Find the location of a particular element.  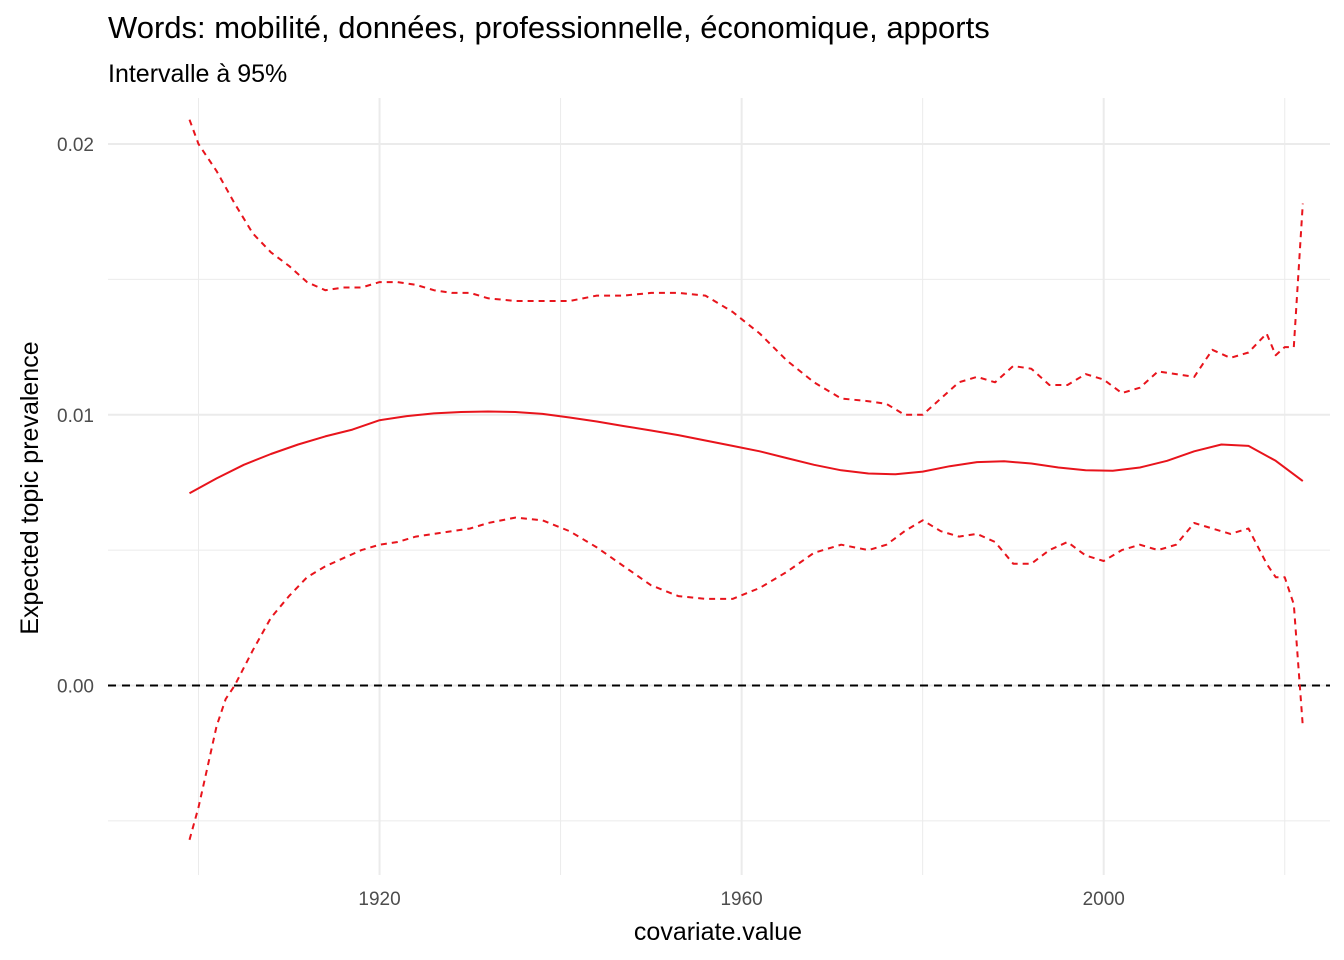

y-tick-label: 0.01 is located at coordinates (75, 416).